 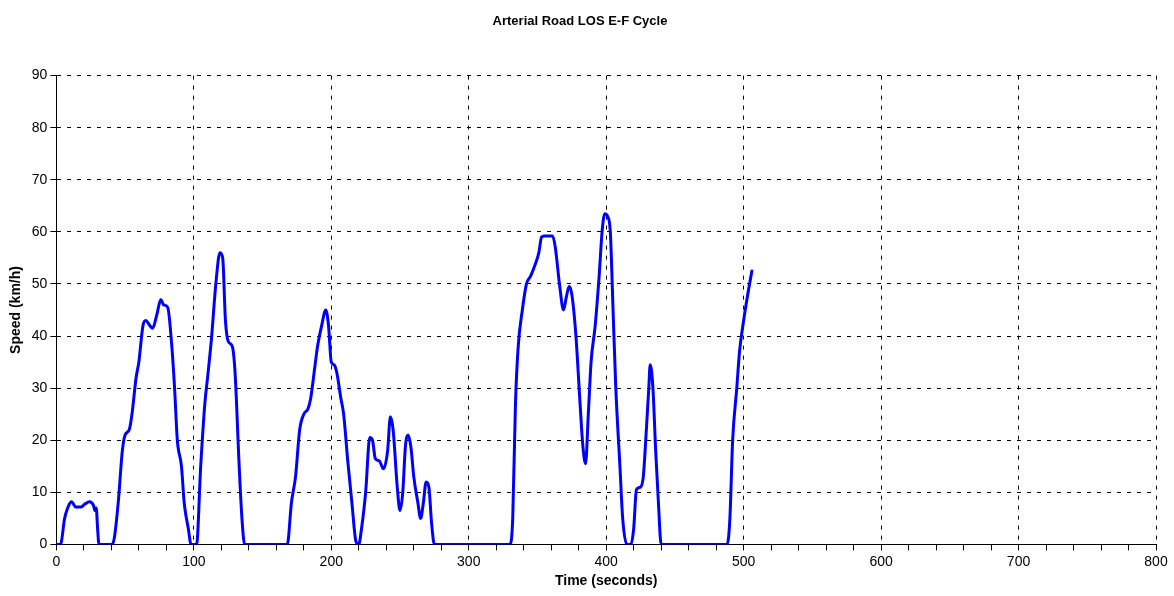 What do you see at coordinates (606, 580) in the screenshot?
I see `x-axis-title: Time (seconds)` at bounding box center [606, 580].